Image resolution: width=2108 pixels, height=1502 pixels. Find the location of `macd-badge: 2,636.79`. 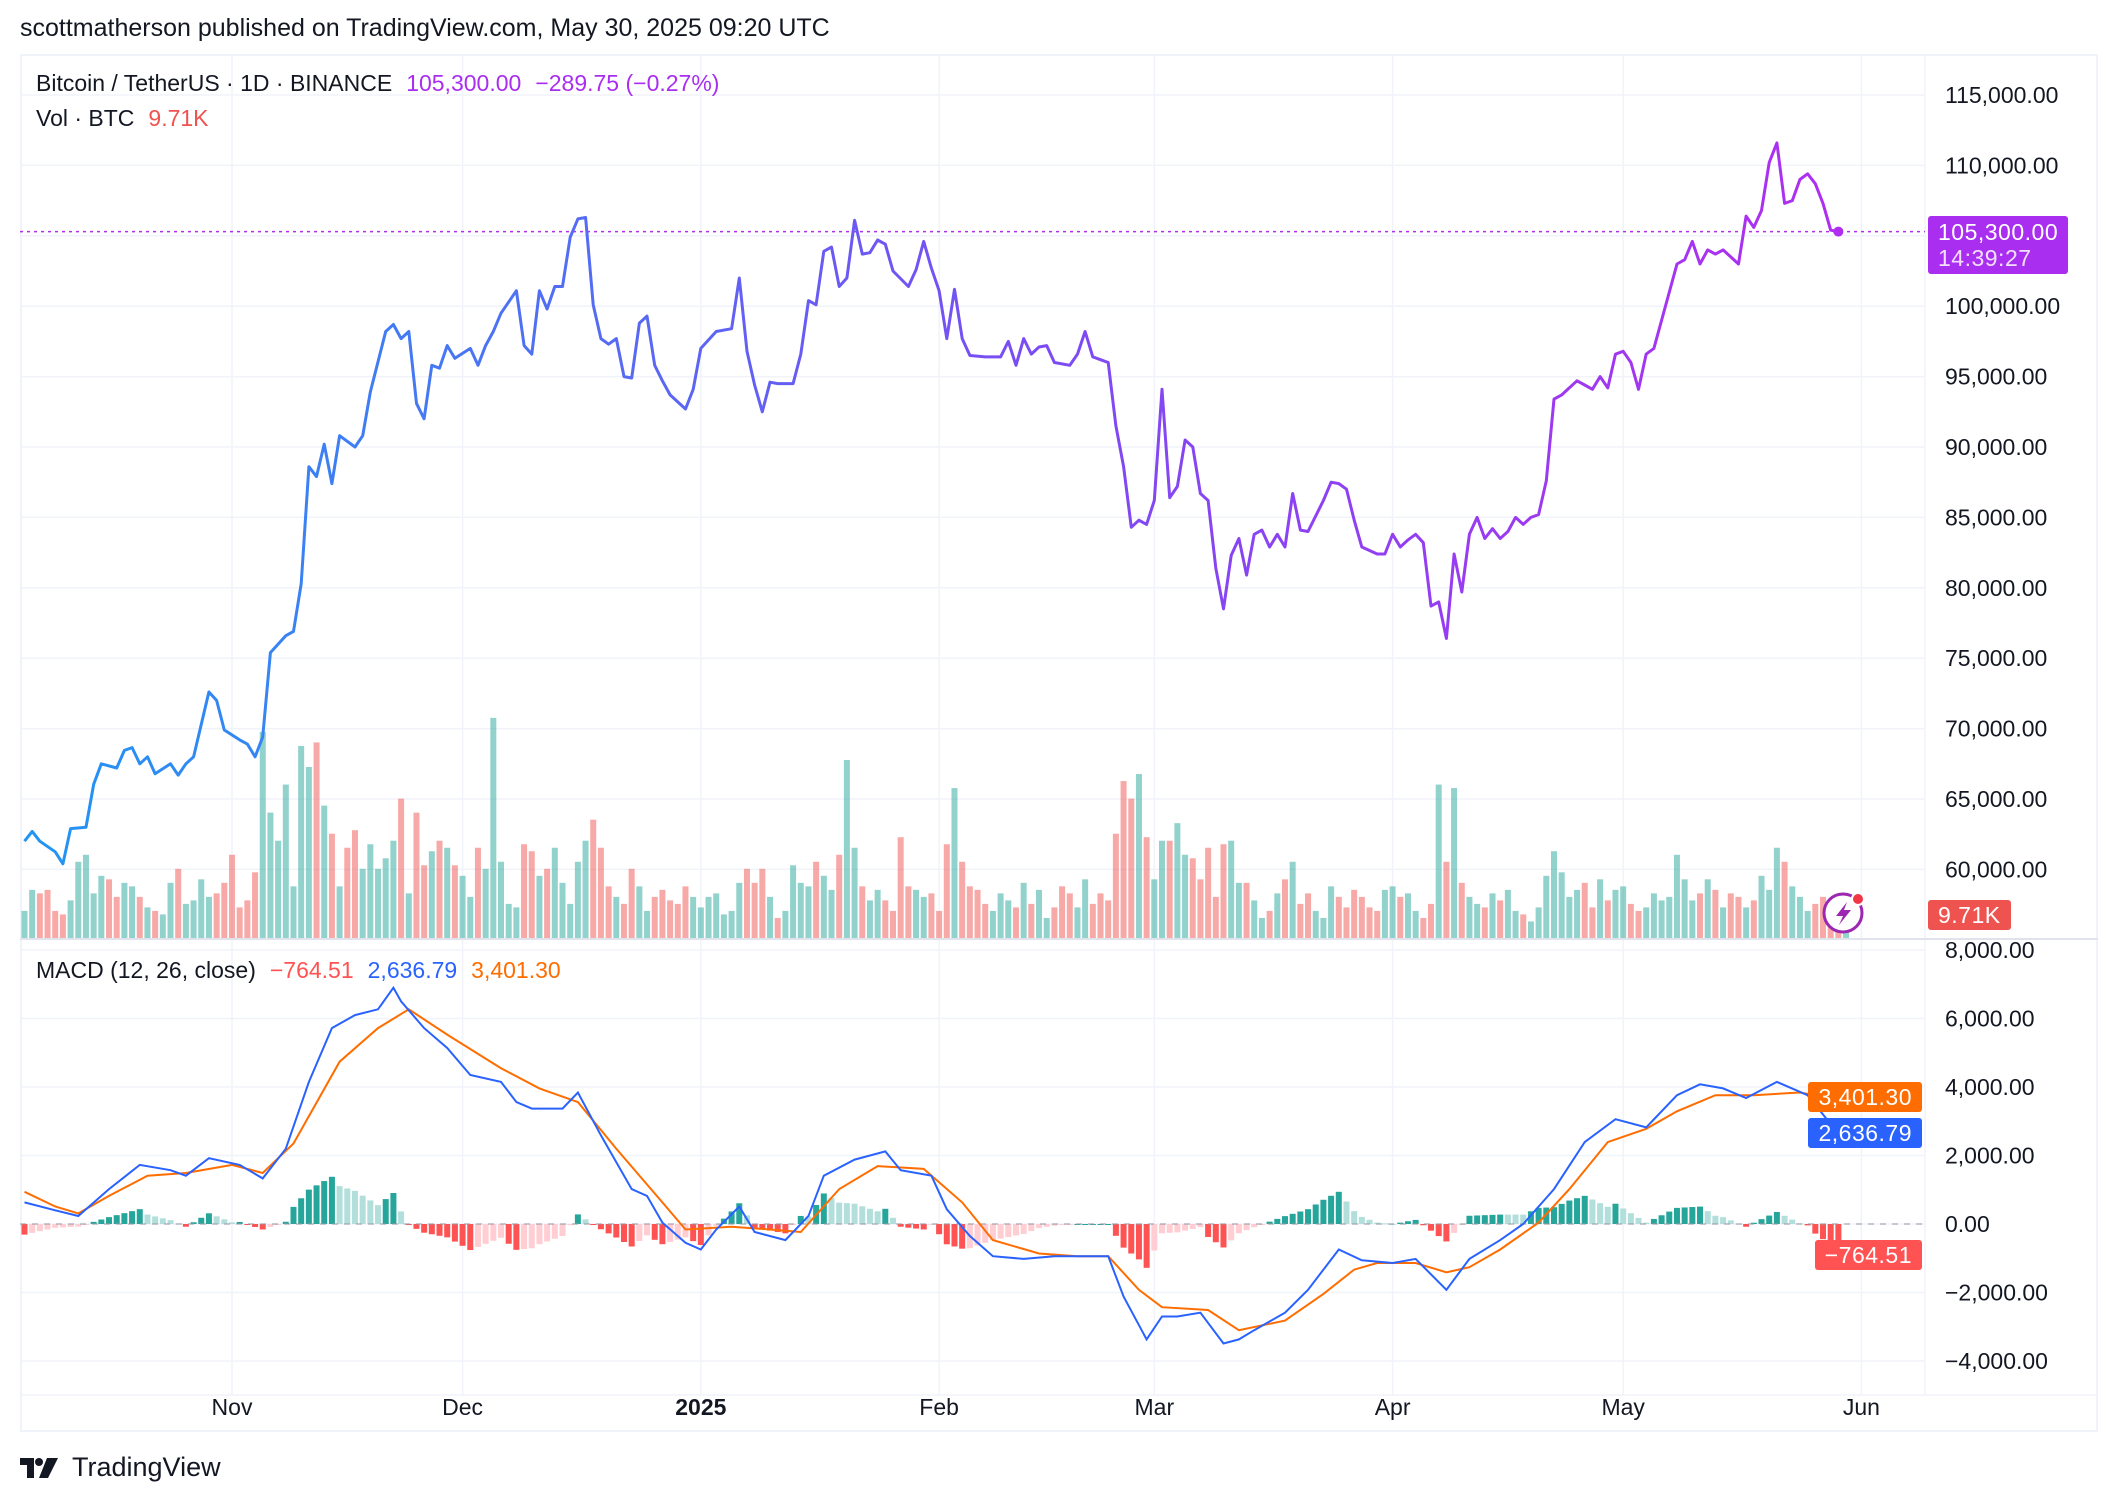

macd-badge: 2,636.79 is located at coordinates (1865, 1133).